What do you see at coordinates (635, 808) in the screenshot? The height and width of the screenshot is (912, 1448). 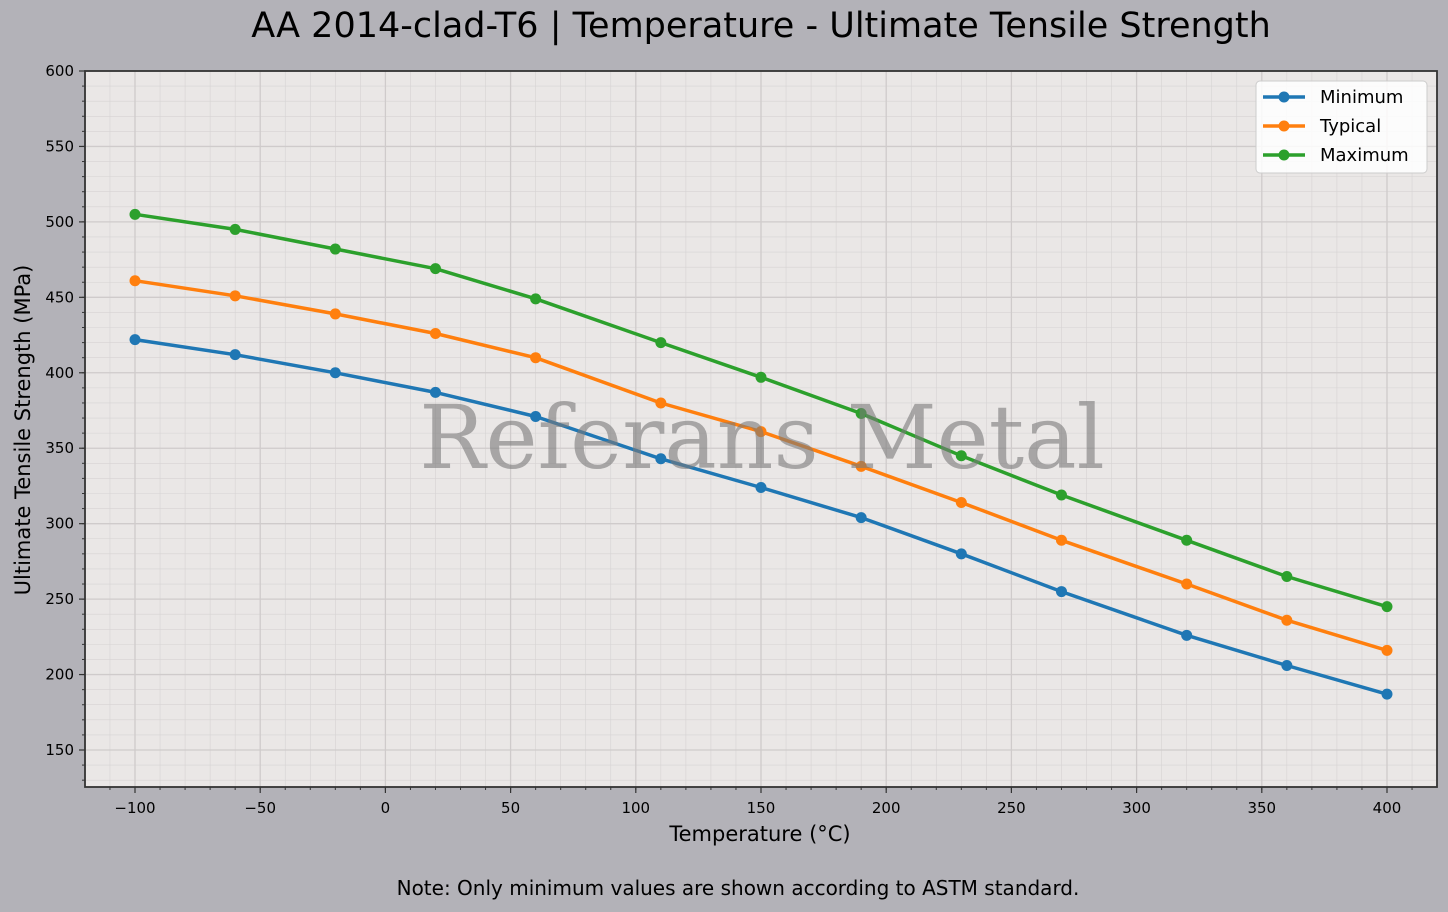 I see `x-tick-label: 100` at bounding box center [635, 808].